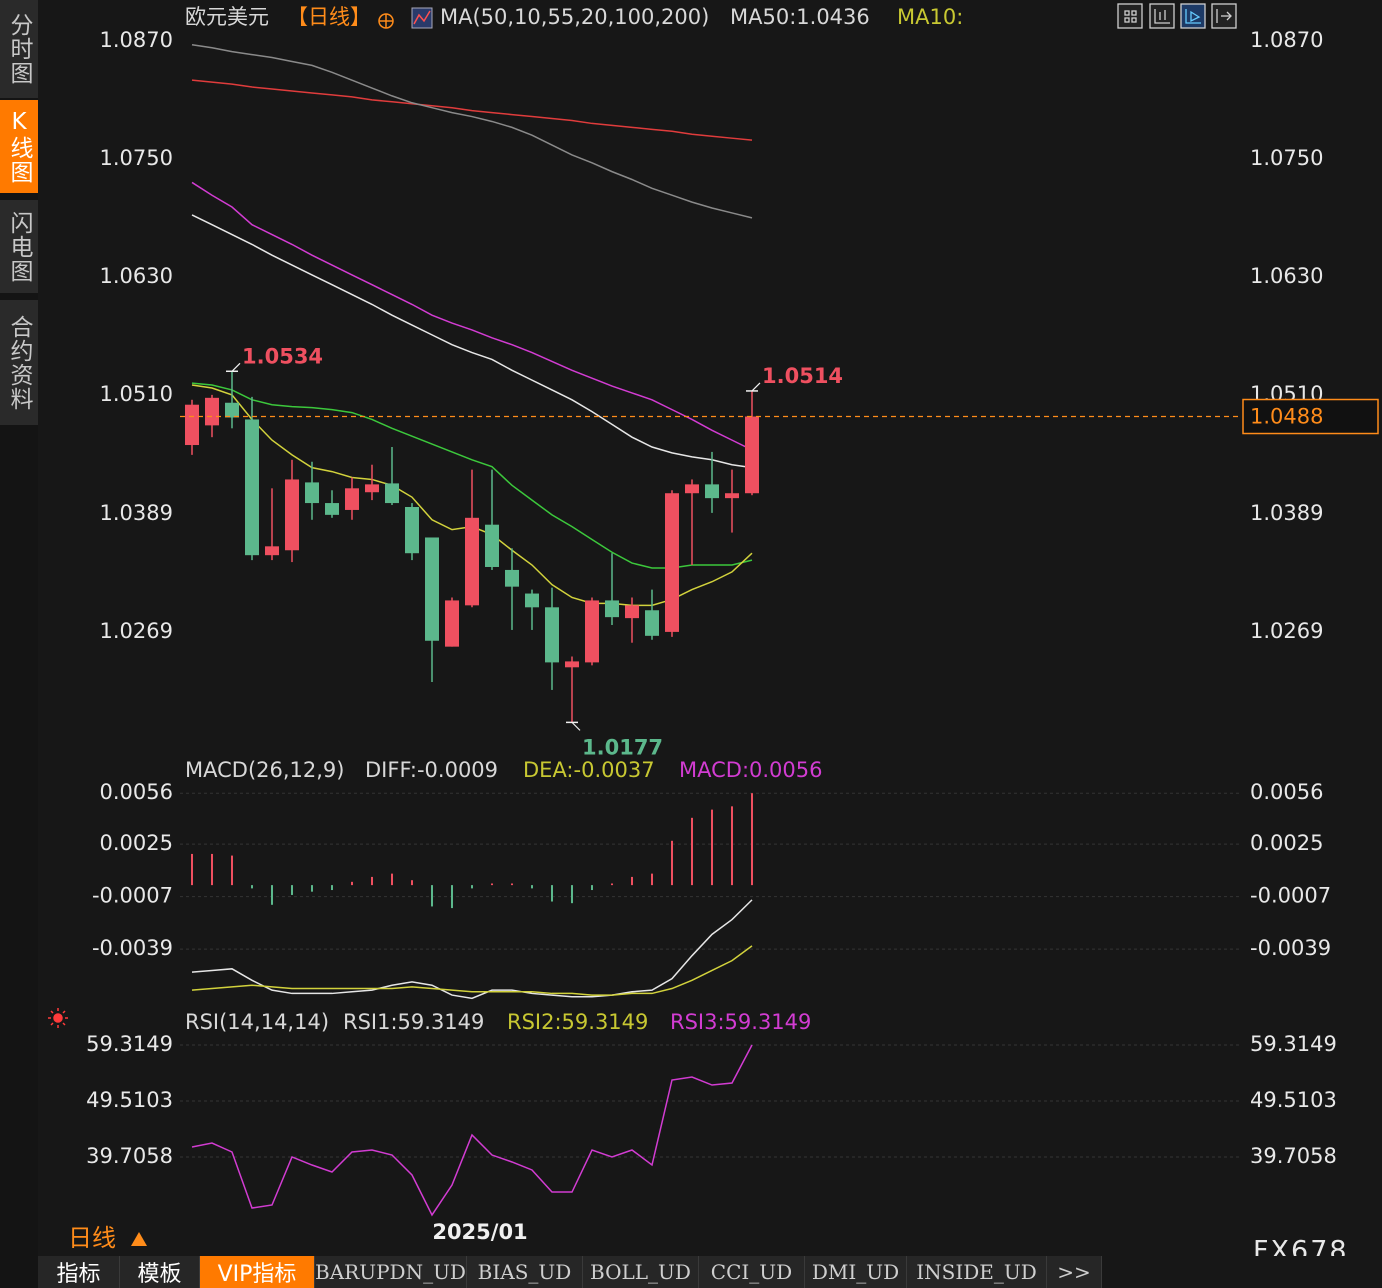 This screenshot has height=1288, width=1382. What do you see at coordinates (431, 770) in the screenshot?
I see `legend-text: DIFF:-0.0009` at bounding box center [431, 770].